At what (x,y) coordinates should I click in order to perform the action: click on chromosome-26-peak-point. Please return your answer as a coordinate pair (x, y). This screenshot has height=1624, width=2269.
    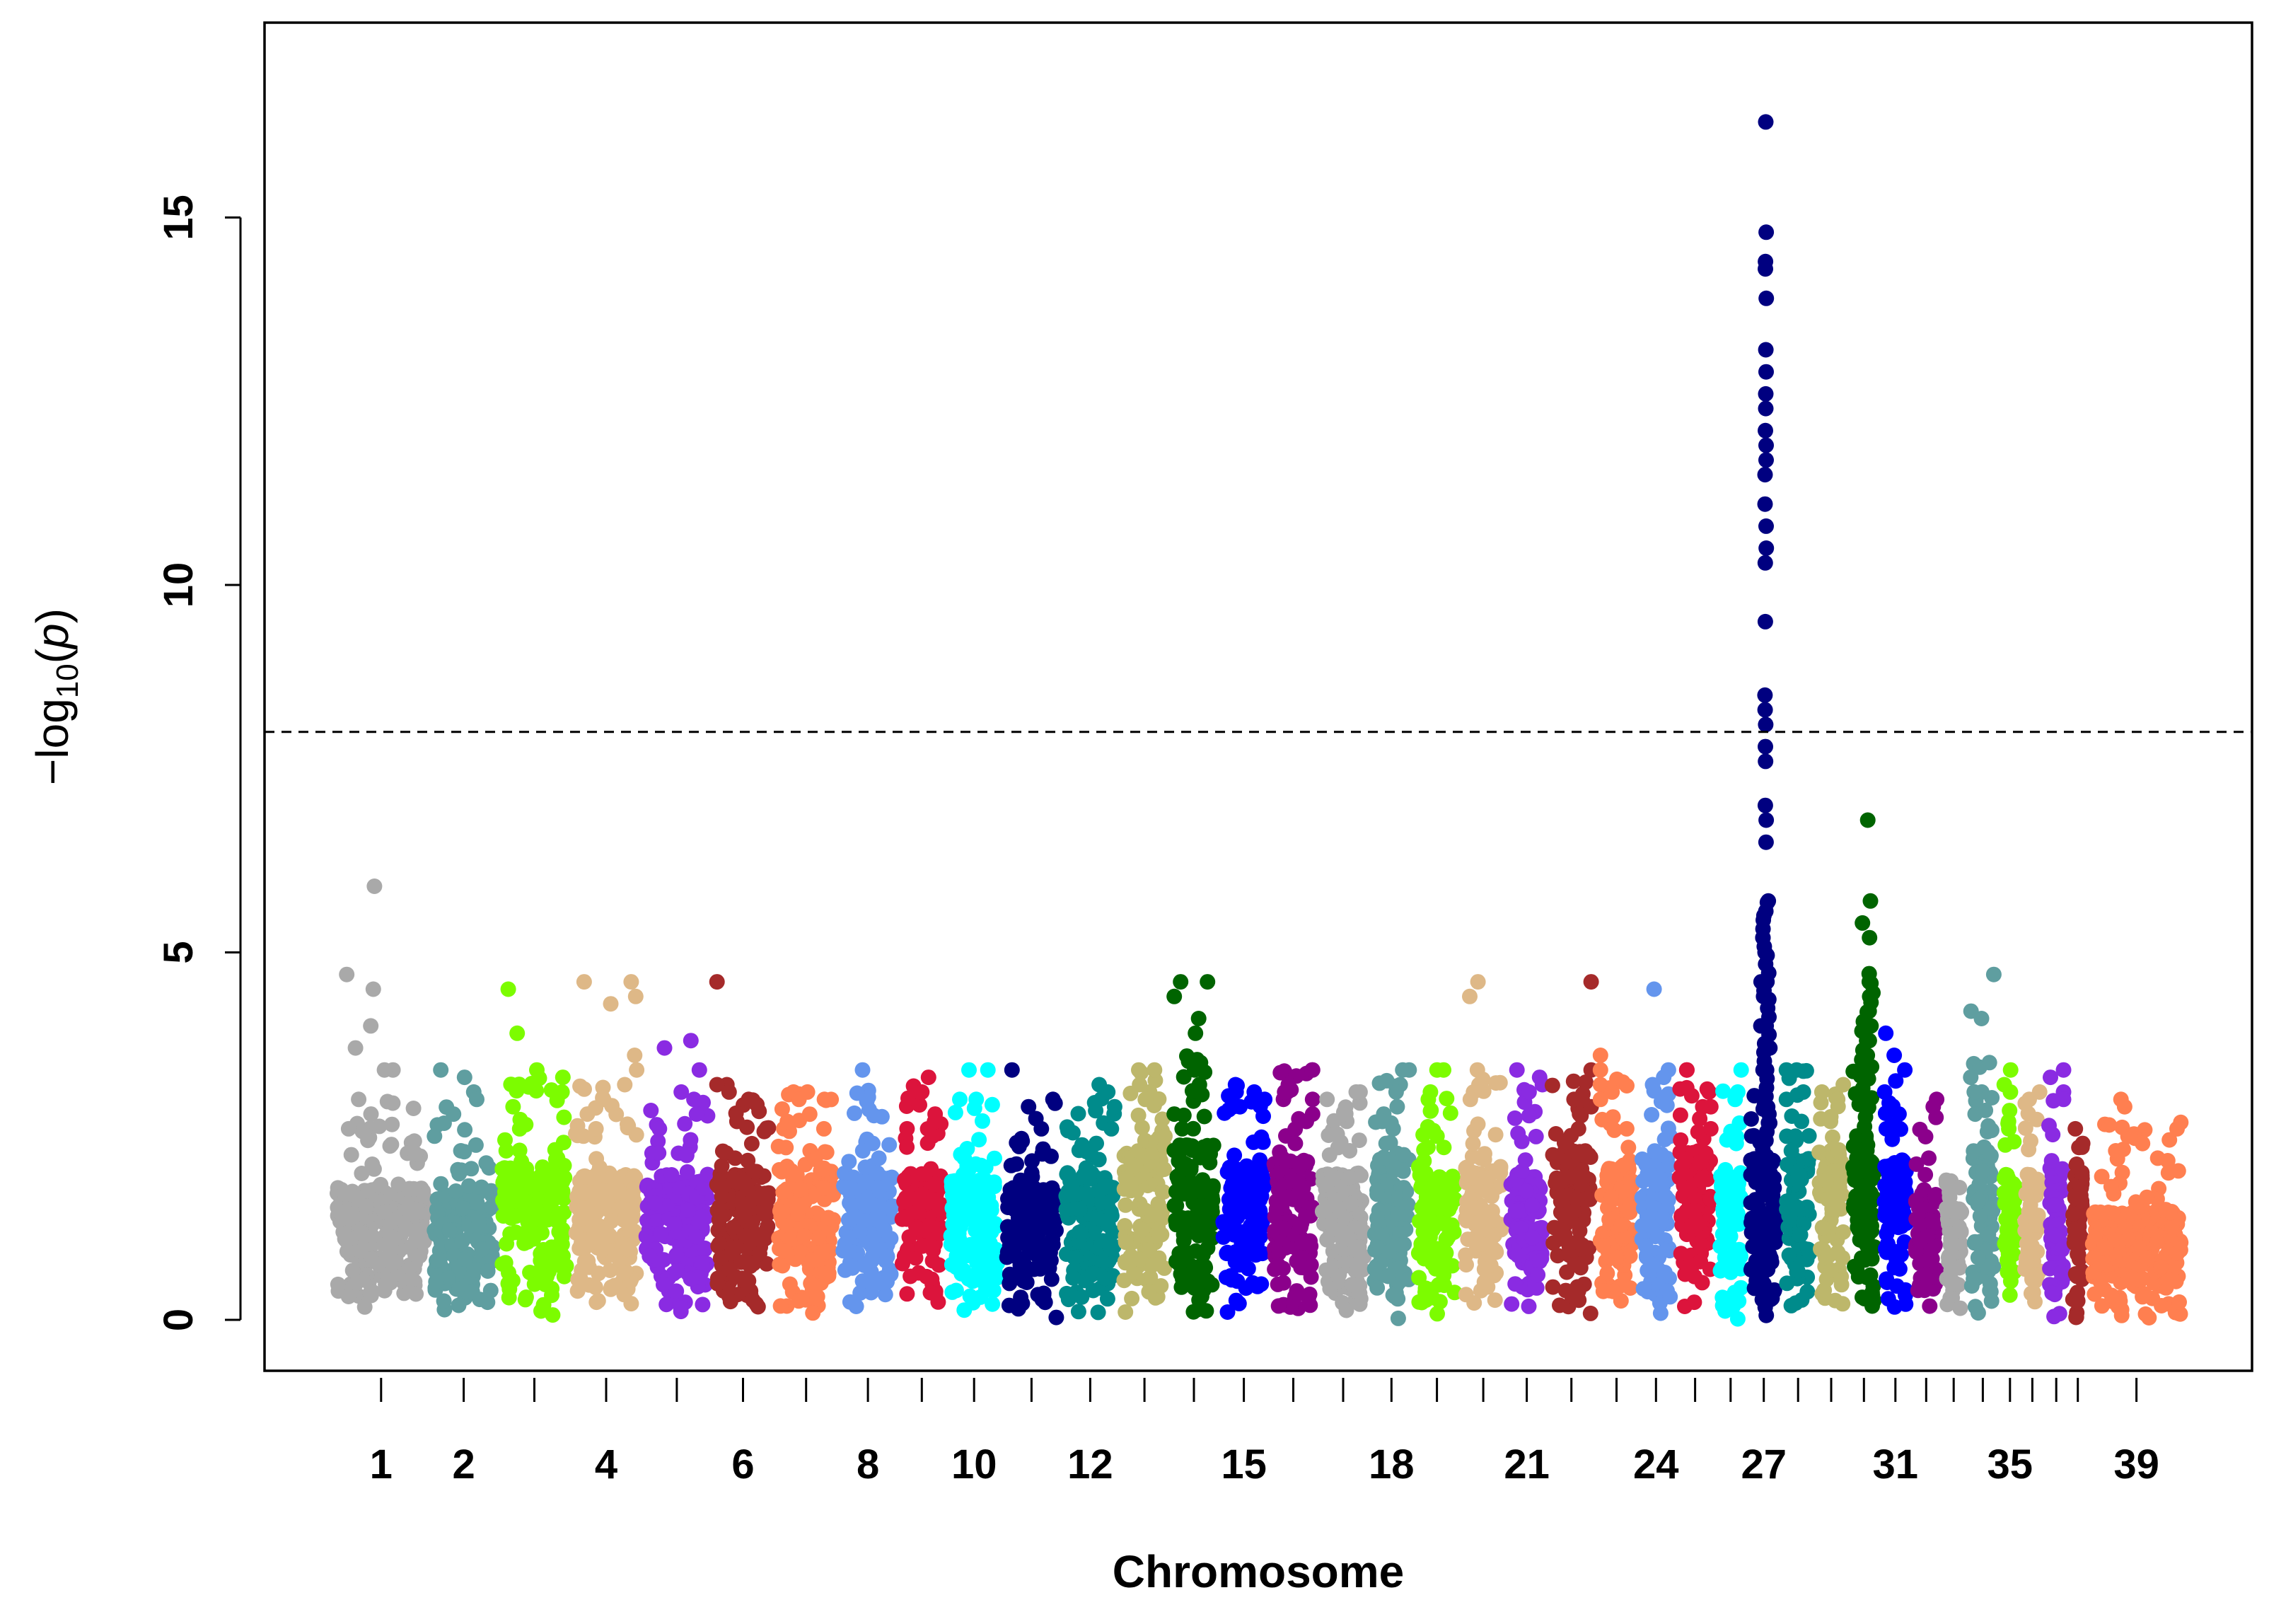
    Looking at the image, I should click on (1741, 1070).